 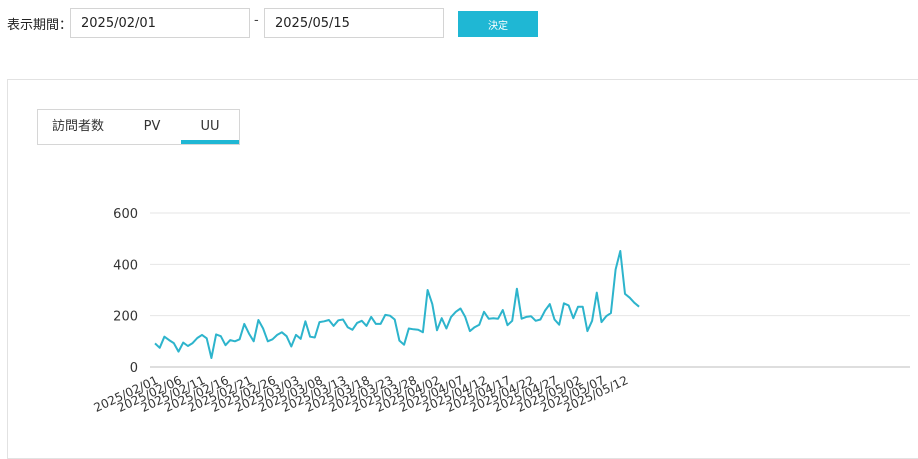 I want to click on y-tick-label: 0, so click(x=134, y=368).